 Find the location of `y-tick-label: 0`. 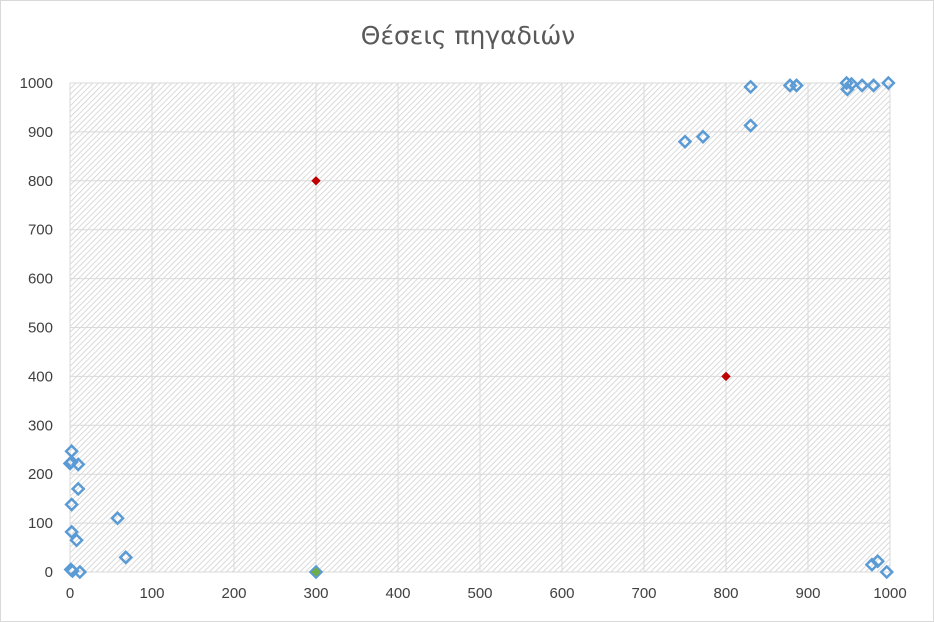

y-tick-label: 0 is located at coordinates (49, 572).